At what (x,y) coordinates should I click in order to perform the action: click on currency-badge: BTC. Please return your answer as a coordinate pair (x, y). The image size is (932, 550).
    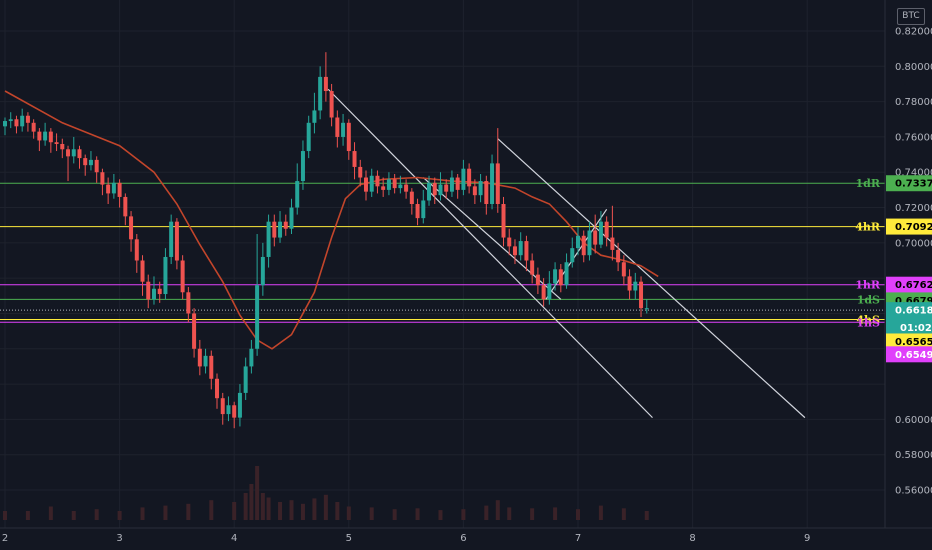
    Looking at the image, I should click on (911, 16).